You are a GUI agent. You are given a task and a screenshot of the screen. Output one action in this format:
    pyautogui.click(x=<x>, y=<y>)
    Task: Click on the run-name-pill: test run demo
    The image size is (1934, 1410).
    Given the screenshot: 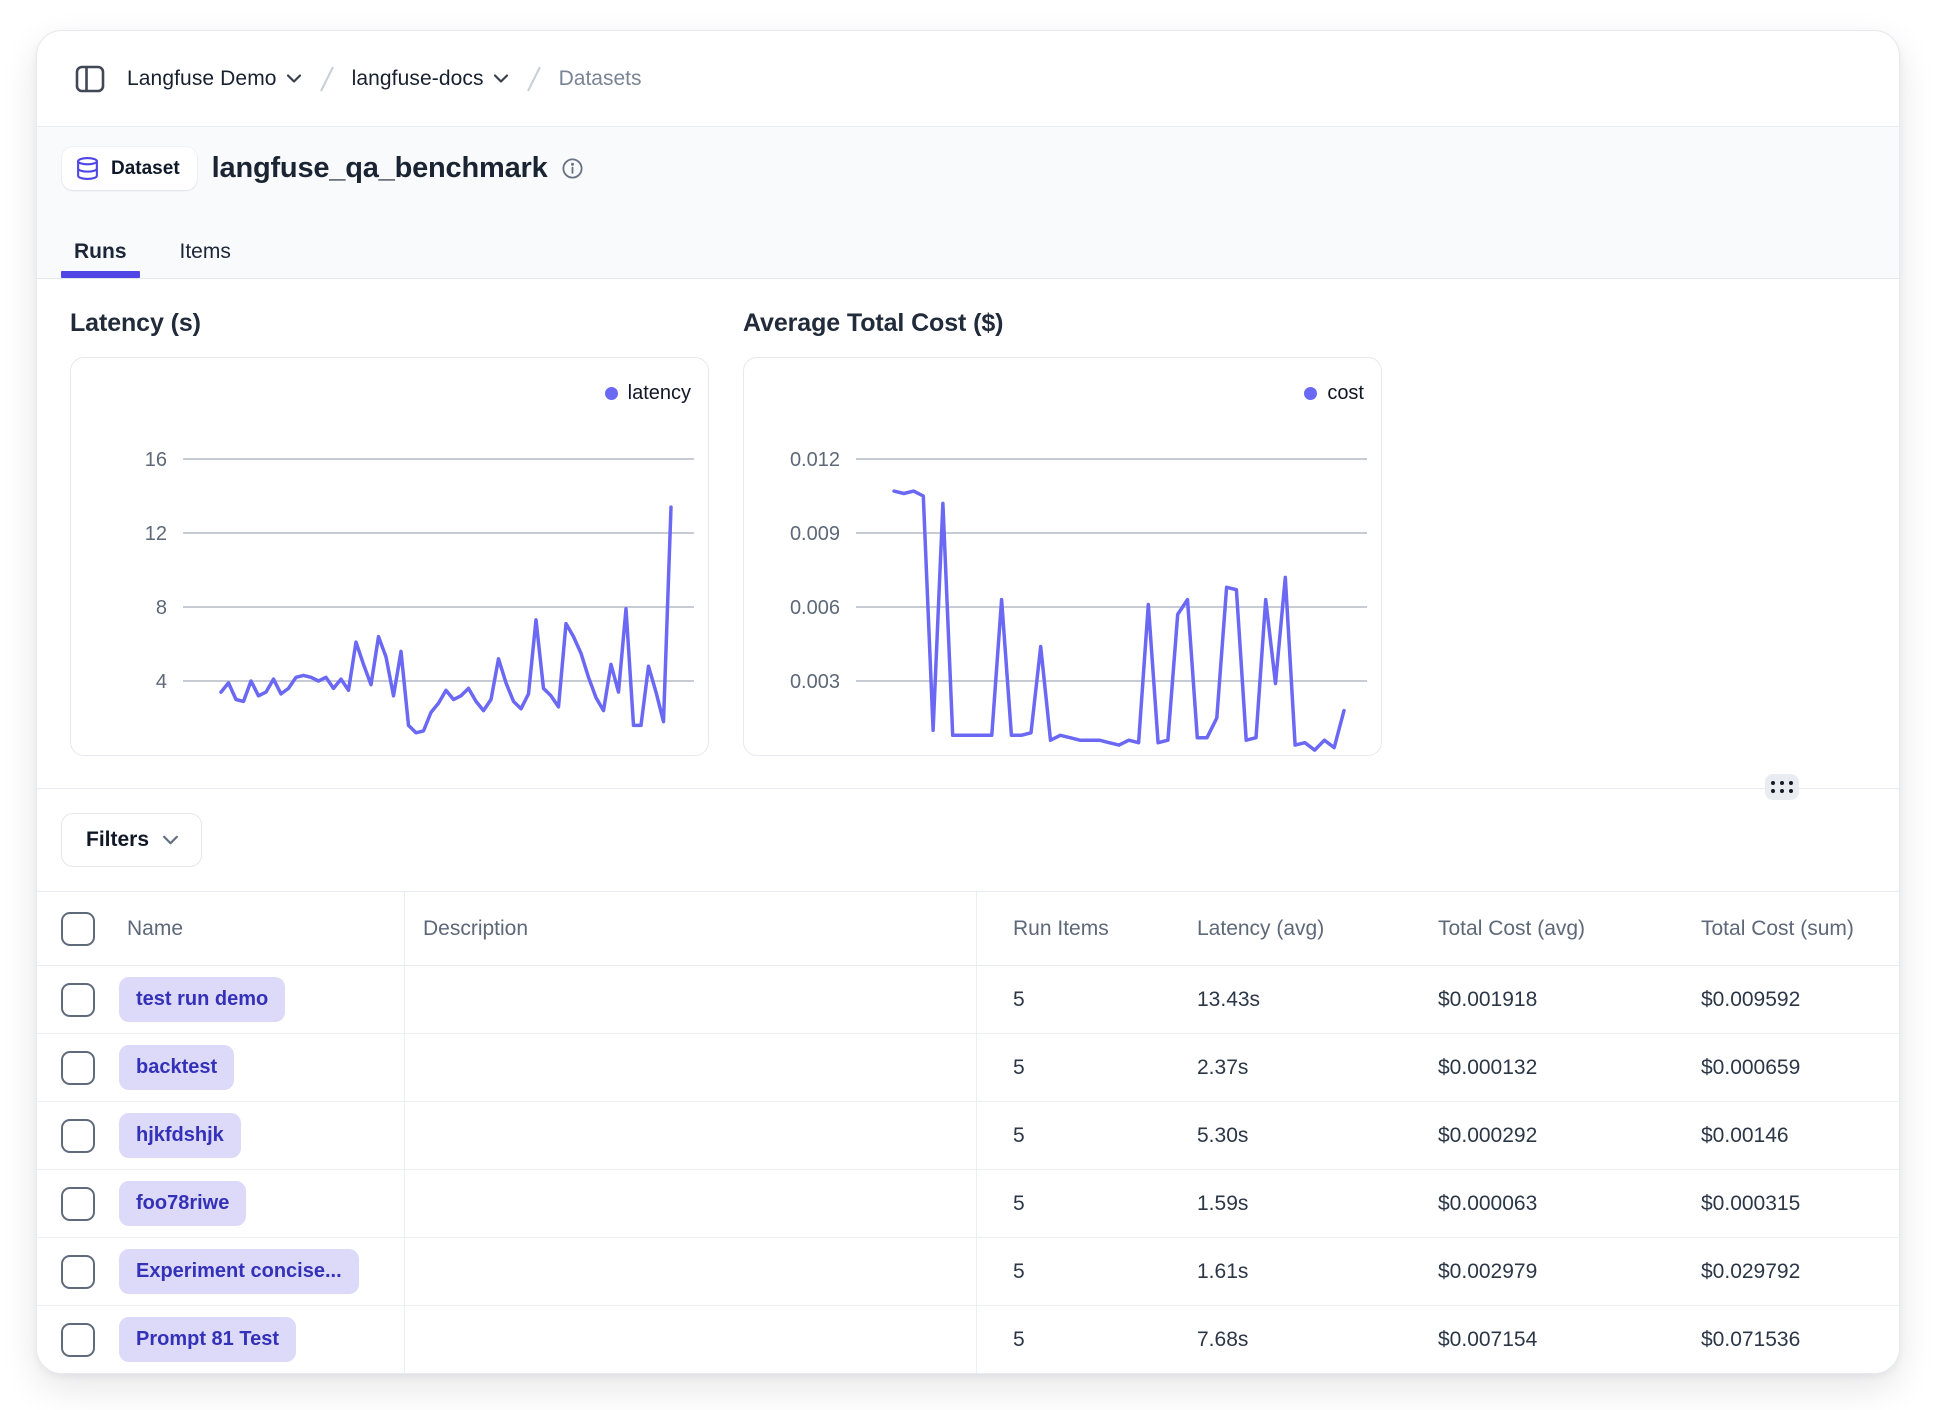 What is the action you would take?
    pyautogui.click(x=202, y=999)
    